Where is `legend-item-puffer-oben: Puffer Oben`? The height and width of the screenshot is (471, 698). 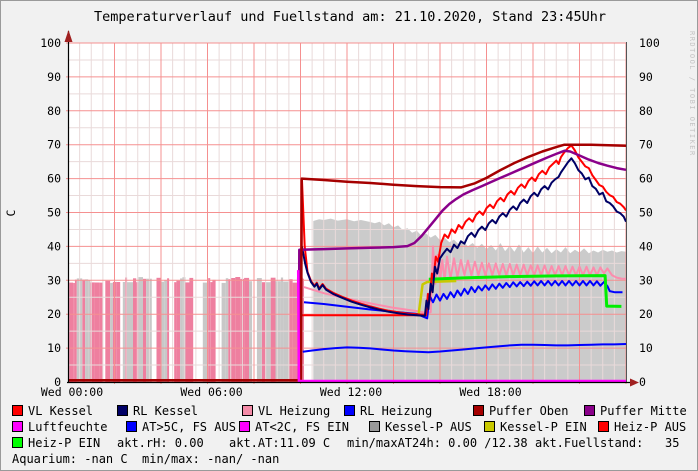 legend-item-puffer-oben: Puffer Oben is located at coordinates (520, 412).